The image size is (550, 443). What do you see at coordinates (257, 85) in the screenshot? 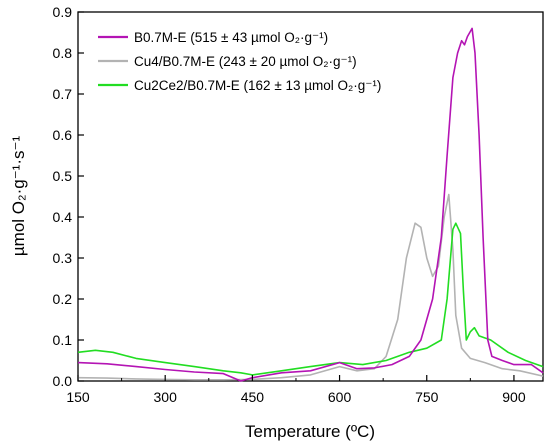
I see `legend-label: Cu2Ce2/B0.7M-E (162 ± 13 µmol O₂·g⁻¹)` at bounding box center [257, 85].